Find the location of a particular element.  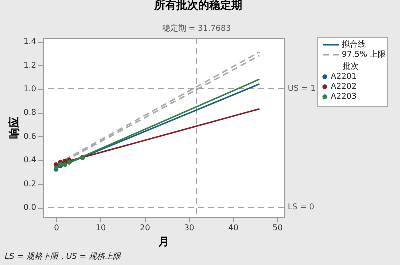

legend-label: A2201 is located at coordinates (344, 76).